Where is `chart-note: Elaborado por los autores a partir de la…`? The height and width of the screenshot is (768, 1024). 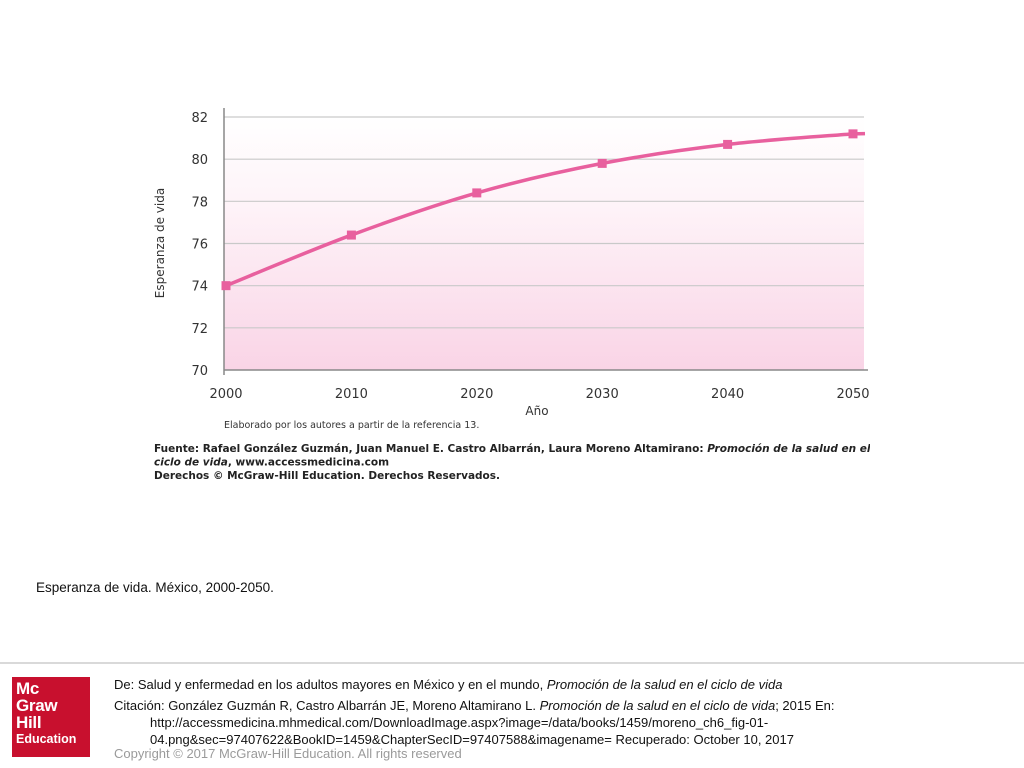 chart-note: Elaborado por los autores a partir de la… is located at coordinates (351, 425).